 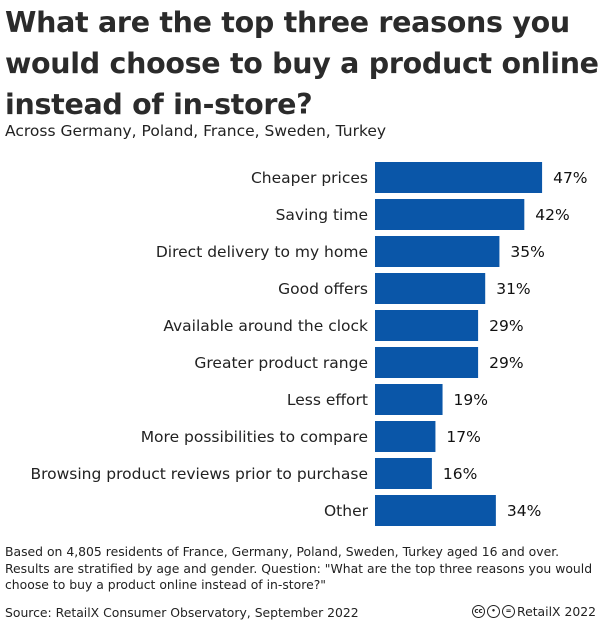 What do you see at coordinates (322, 215) in the screenshot?
I see `category-label: Saving time` at bounding box center [322, 215].